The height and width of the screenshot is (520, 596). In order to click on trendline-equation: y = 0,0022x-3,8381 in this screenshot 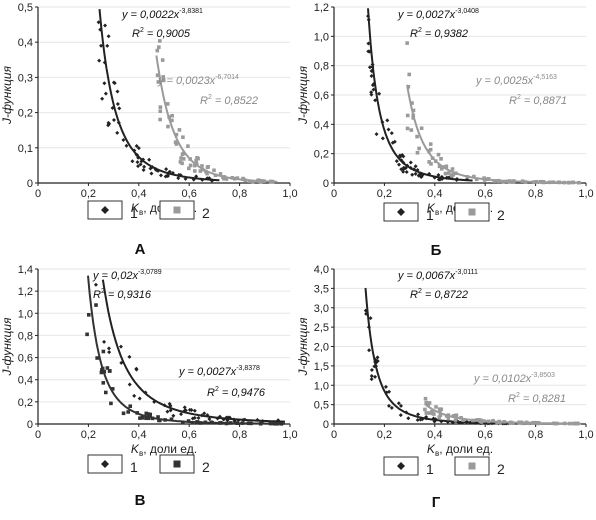, I will do `click(162, 14)`.